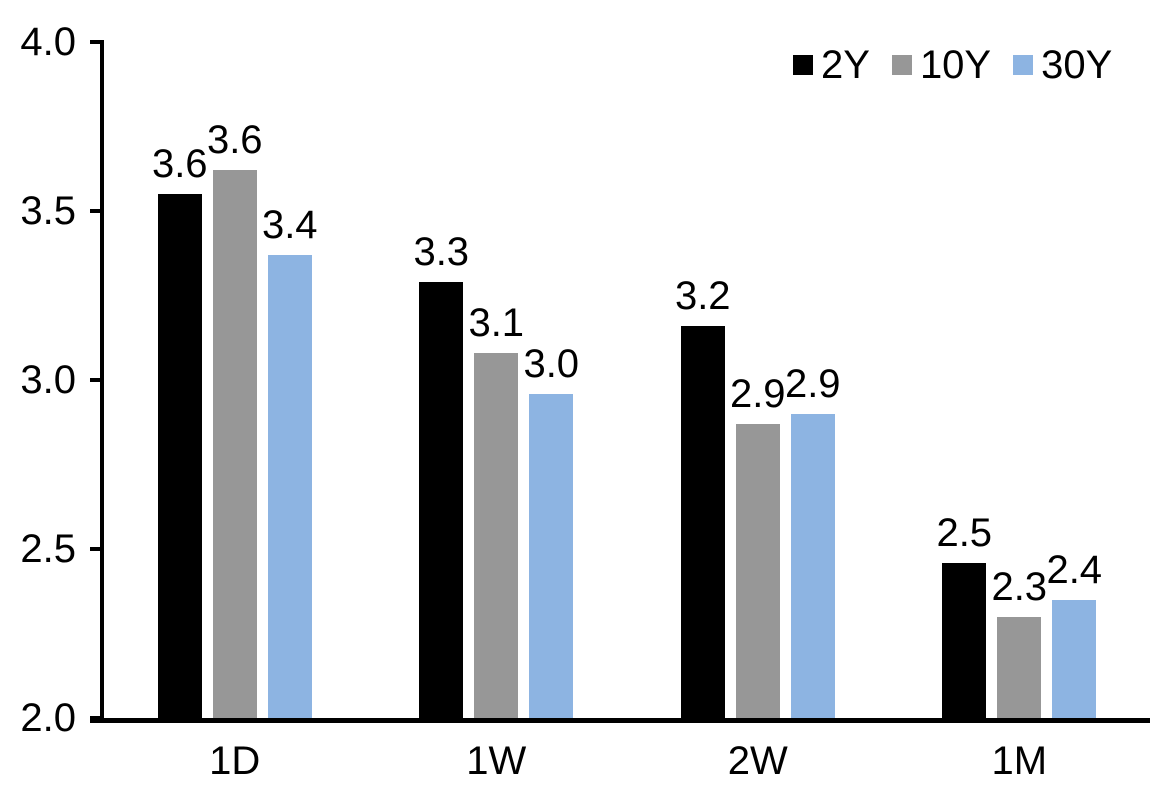  Describe the element at coordinates (757, 570) in the screenshot. I see `bar-10y-2w` at that location.